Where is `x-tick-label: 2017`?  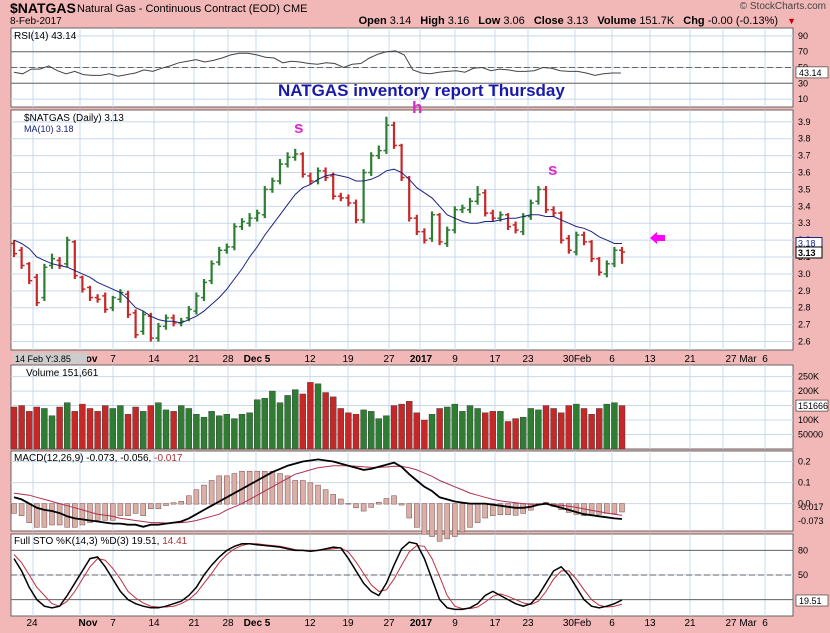 x-tick-label: 2017 is located at coordinates (421, 359).